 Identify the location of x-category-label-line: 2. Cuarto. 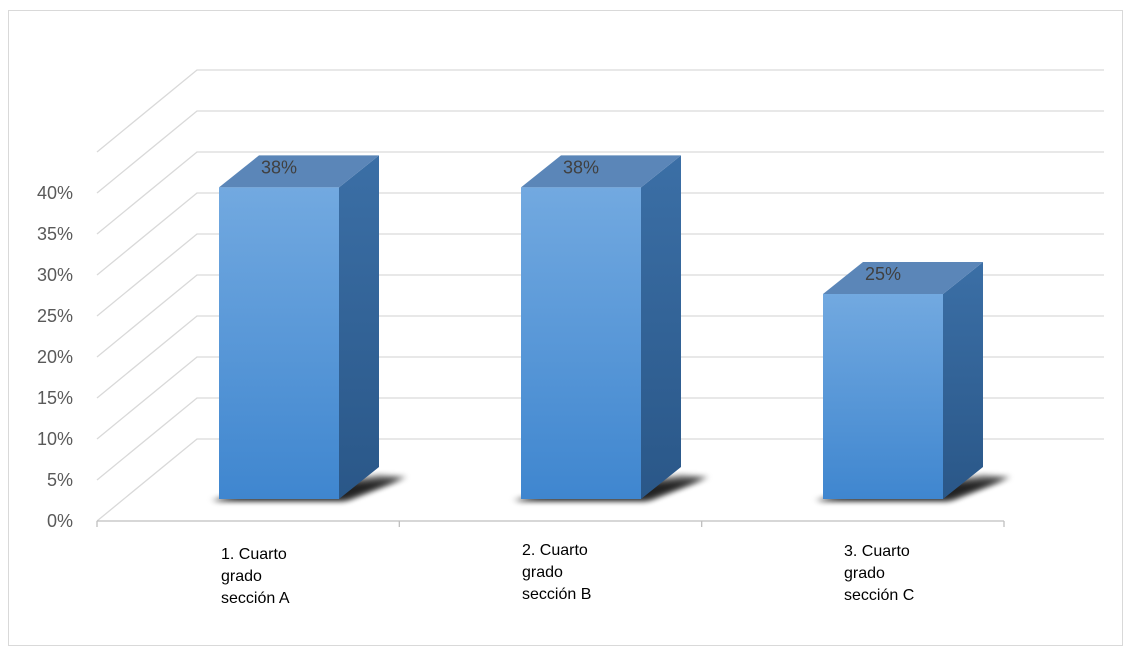
(555, 550).